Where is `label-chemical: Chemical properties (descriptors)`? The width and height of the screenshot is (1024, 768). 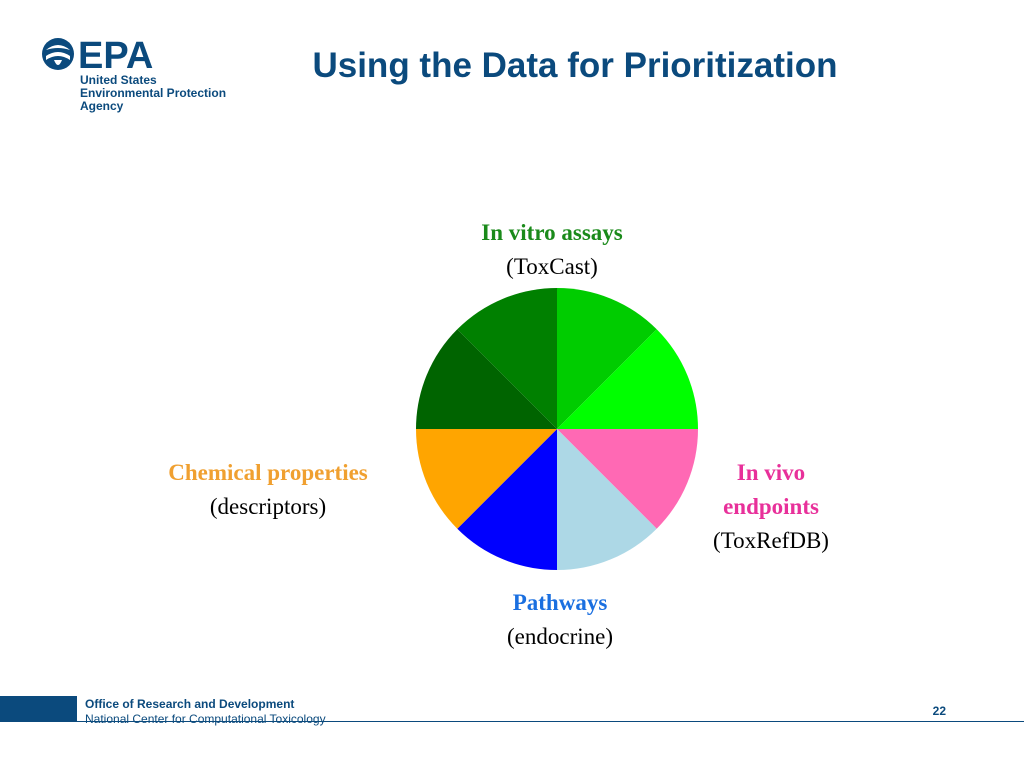
label-chemical: Chemical properties (descriptors) is located at coordinates (268, 490).